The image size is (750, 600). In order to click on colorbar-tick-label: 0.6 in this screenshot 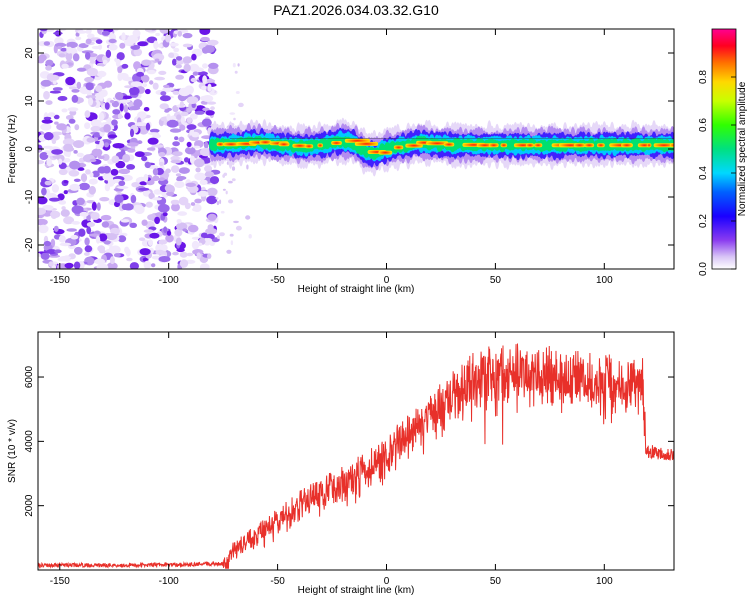, I will do `click(703, 125)`.